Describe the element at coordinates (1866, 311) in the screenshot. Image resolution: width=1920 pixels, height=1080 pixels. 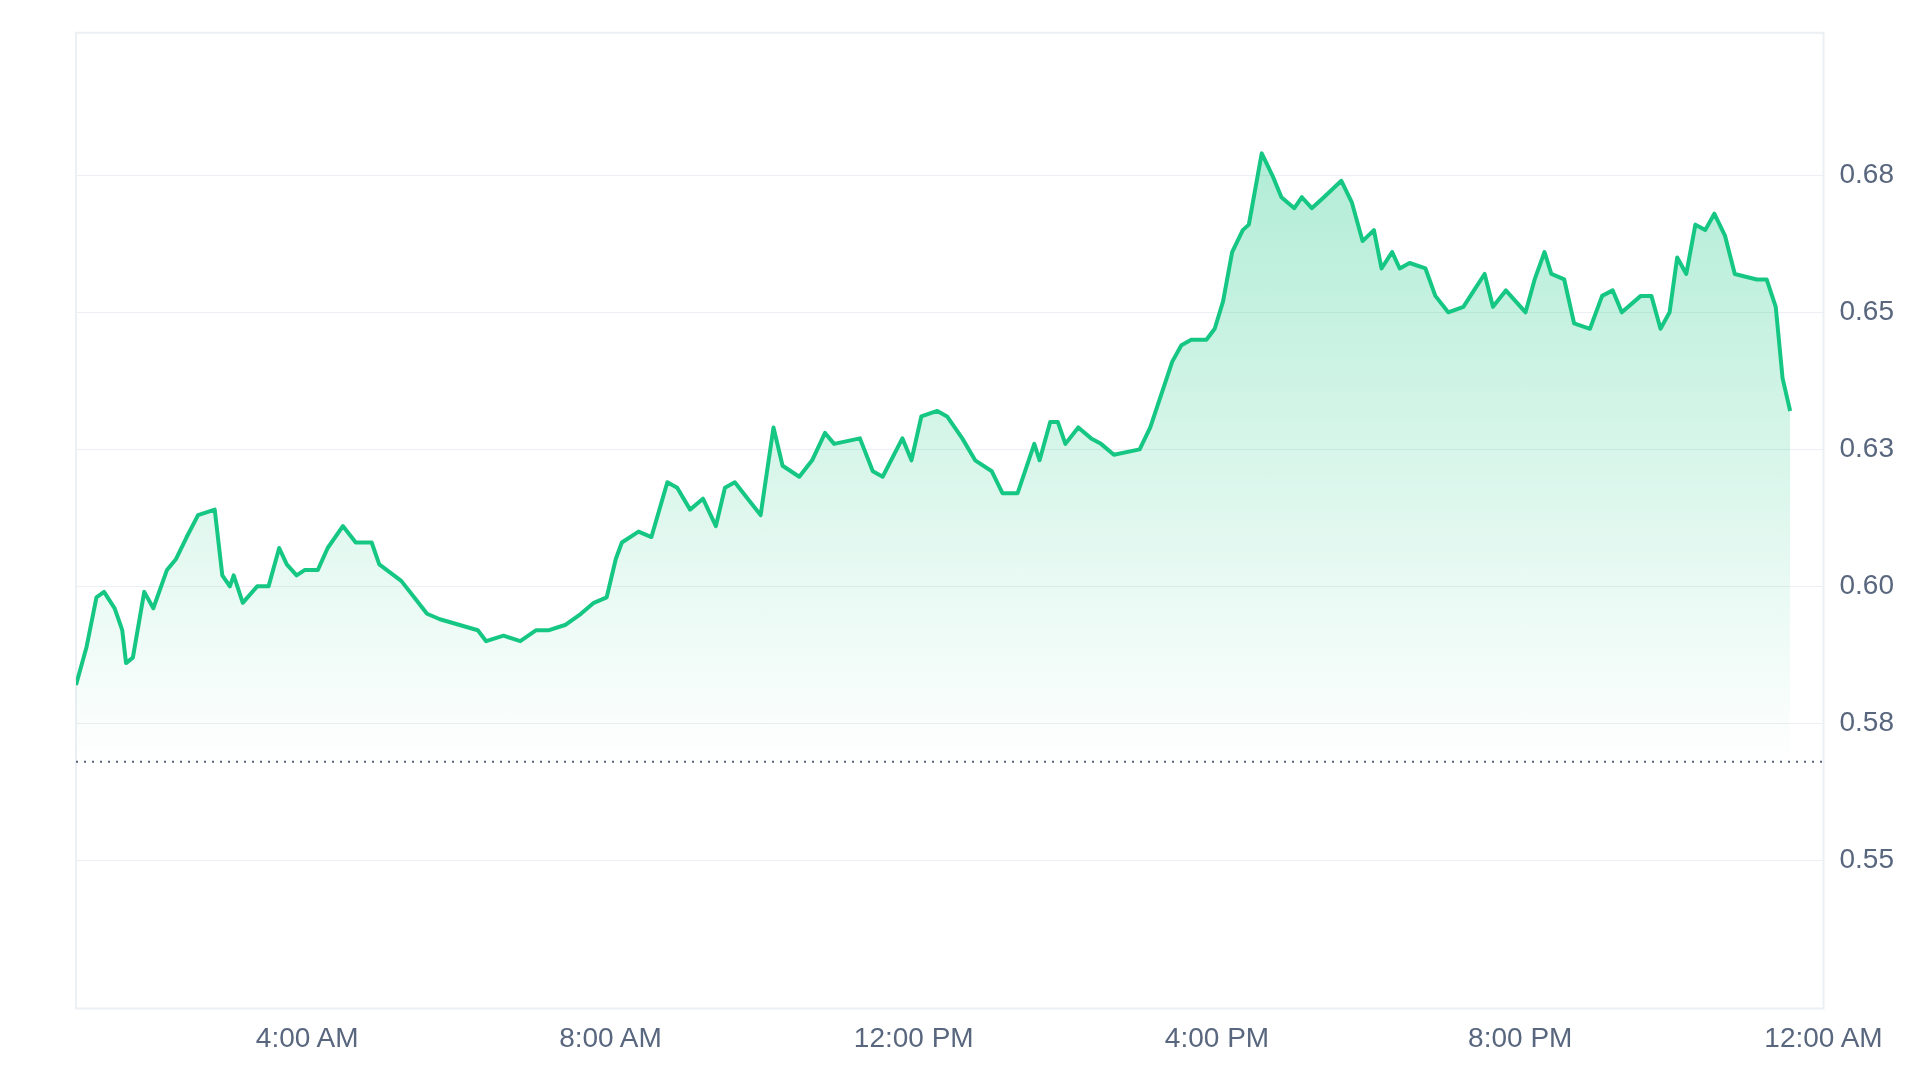
I see `y-tick-label: 0.65` at that location.